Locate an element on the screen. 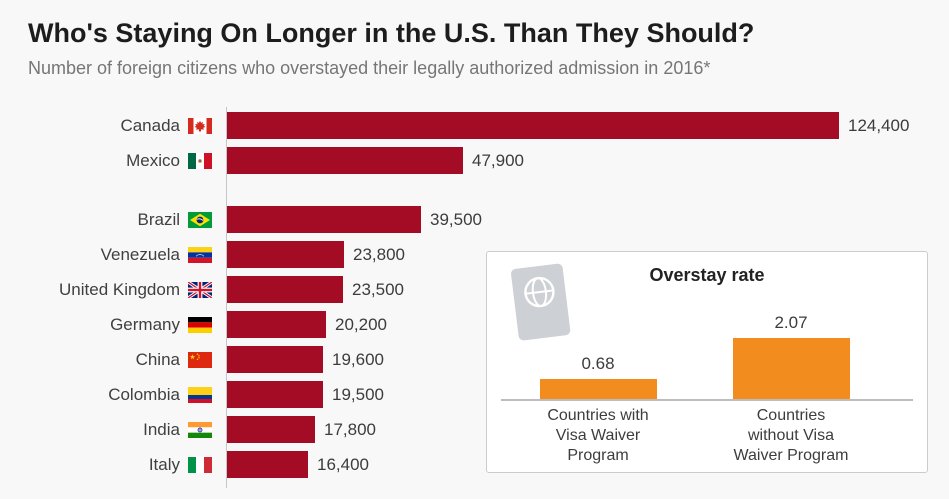 This screenshot has width=949, height=499. flag-united-kingdom is located at coordinates (200, 289).